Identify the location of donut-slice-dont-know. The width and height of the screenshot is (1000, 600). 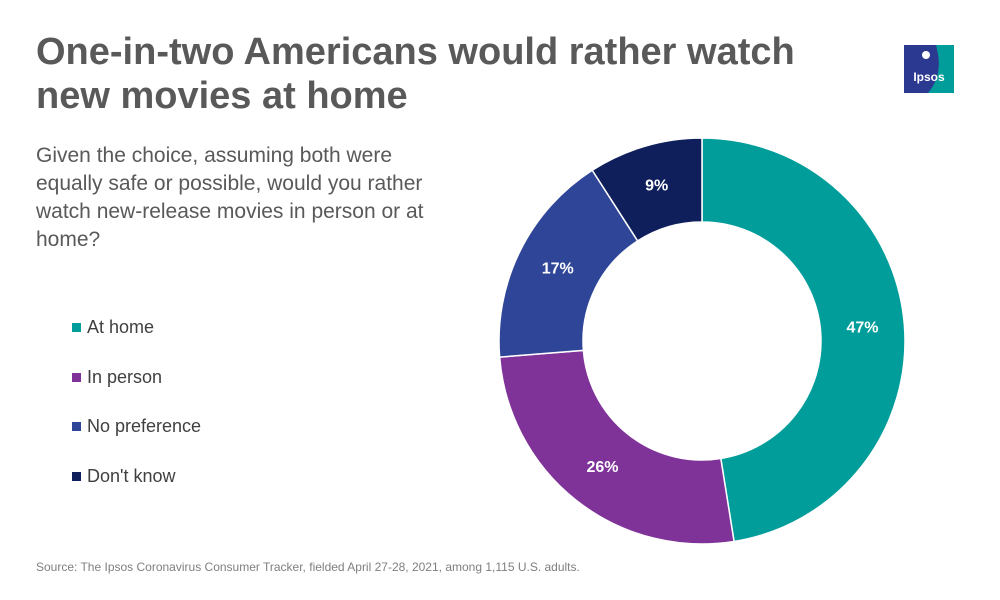
(647, 189).